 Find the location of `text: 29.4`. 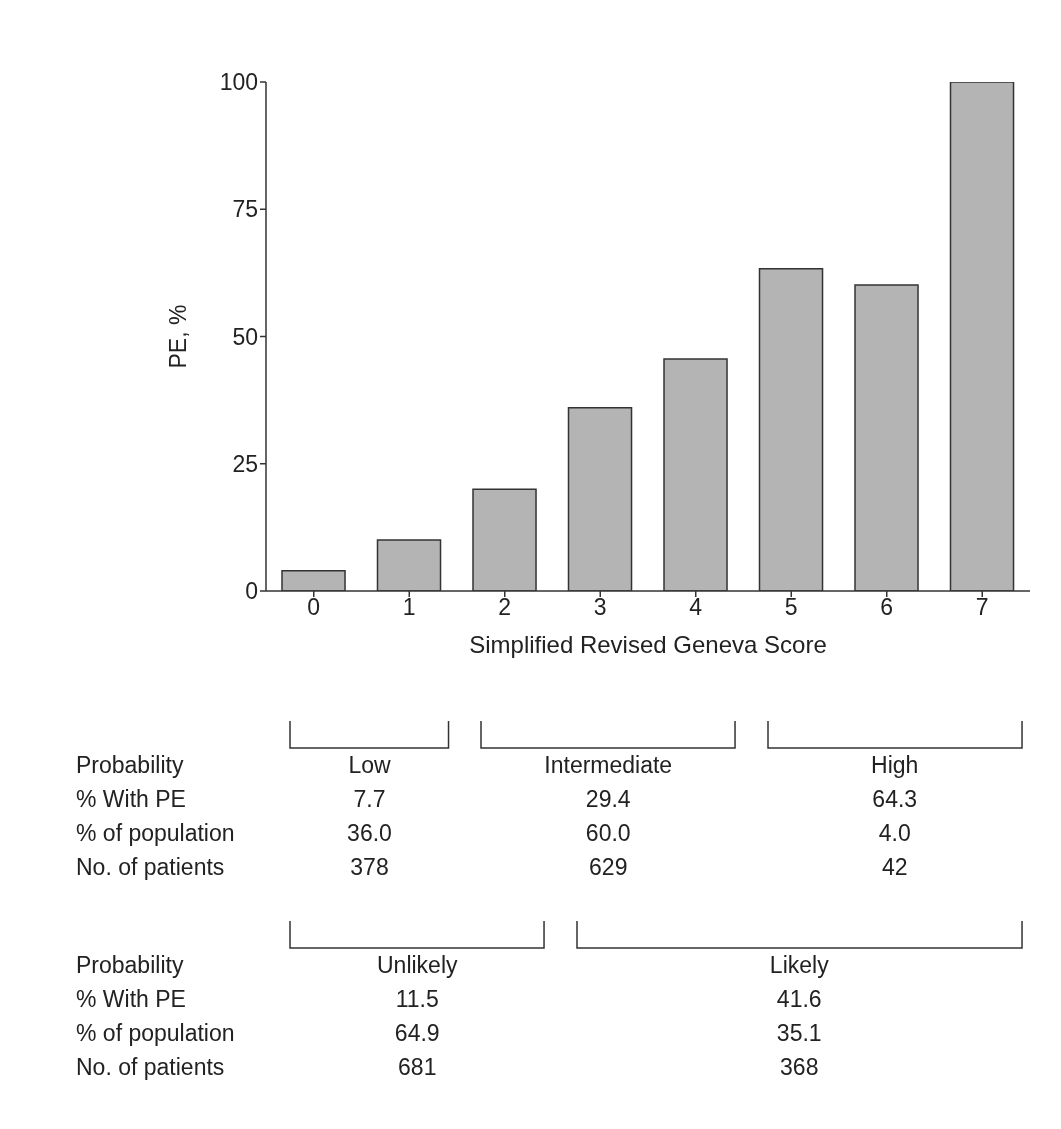

text: 29.4 is located at coordinates (608, 799).